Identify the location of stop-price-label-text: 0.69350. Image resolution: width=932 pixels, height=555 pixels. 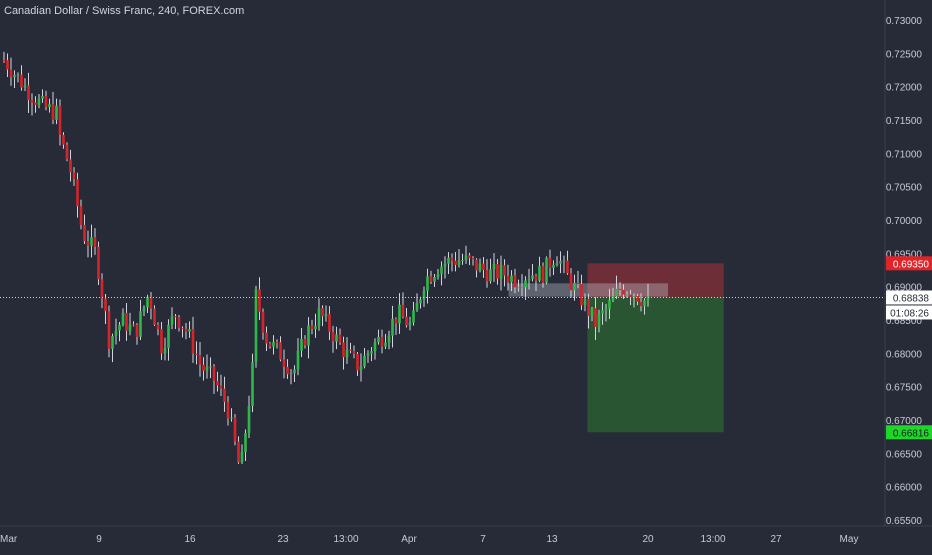
(911, 264).